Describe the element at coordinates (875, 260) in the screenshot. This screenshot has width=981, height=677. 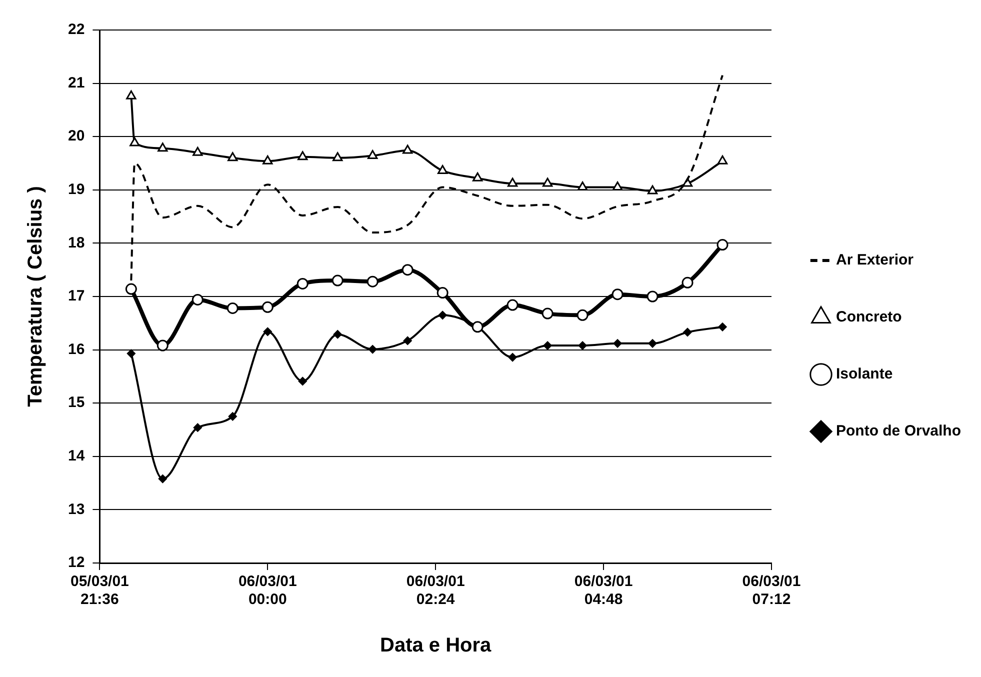
I see `legend-label: Ar Exterior` at that location.